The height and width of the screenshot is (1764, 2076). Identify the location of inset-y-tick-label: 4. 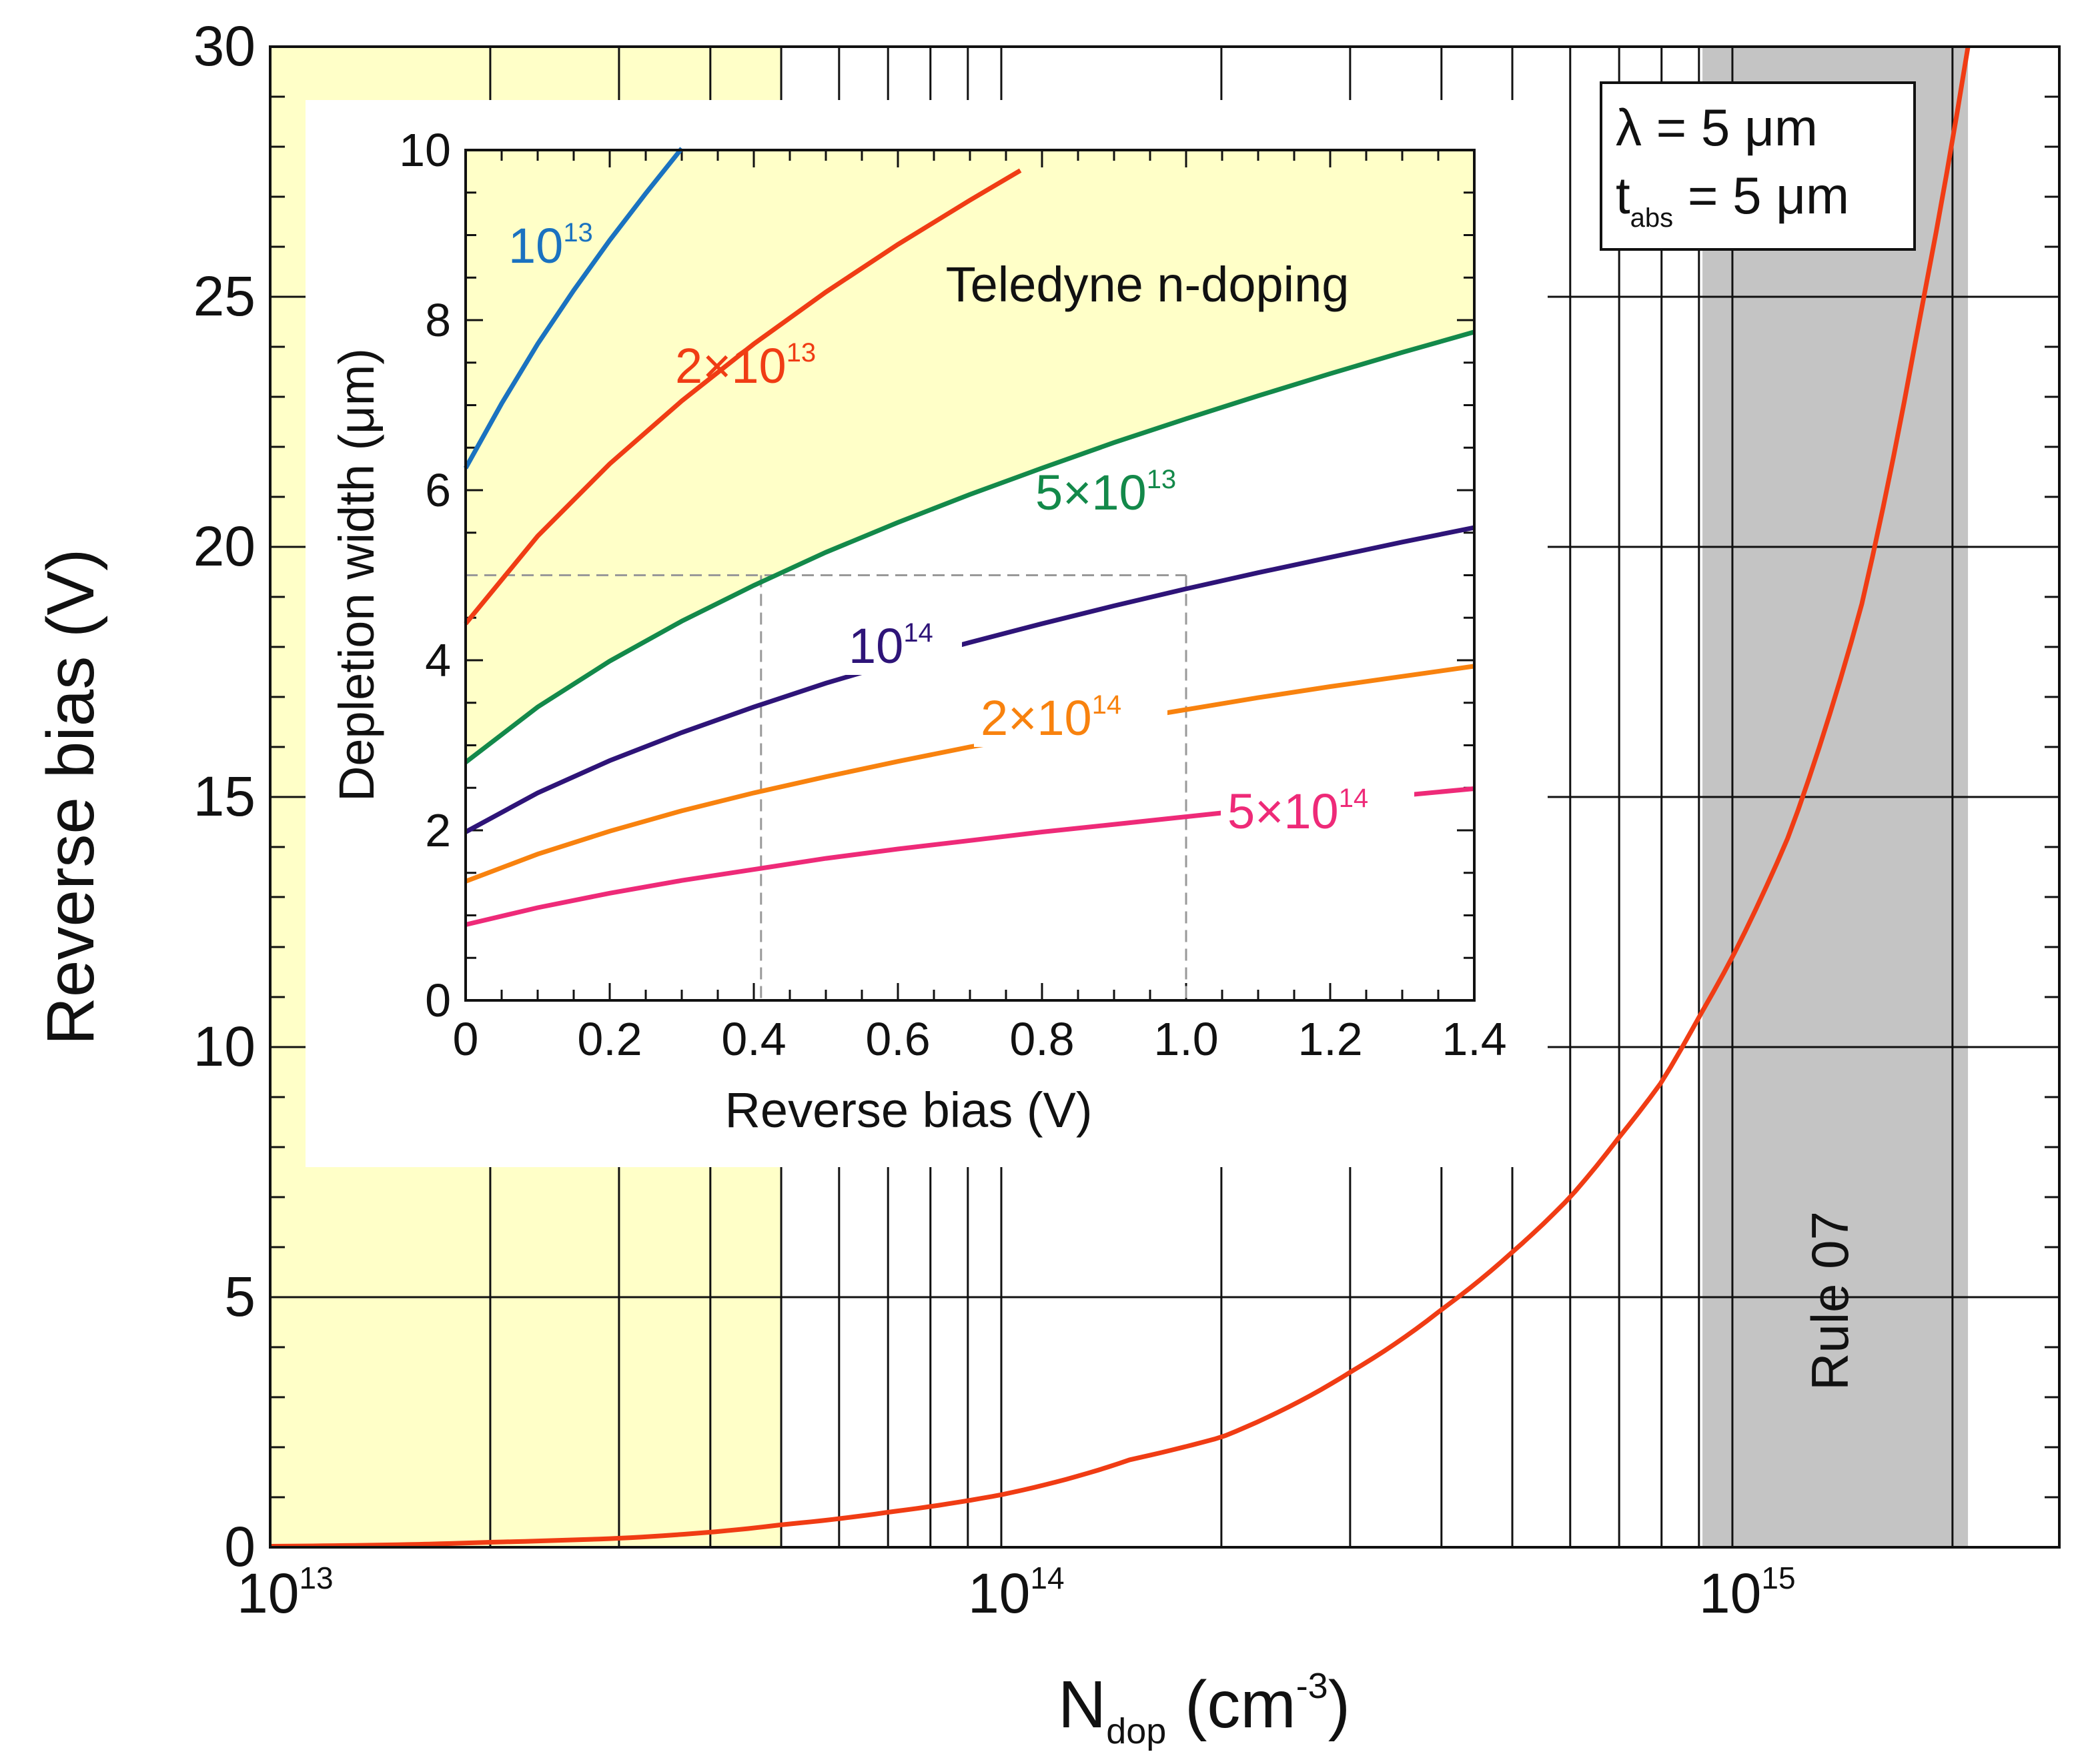
(438, 660).